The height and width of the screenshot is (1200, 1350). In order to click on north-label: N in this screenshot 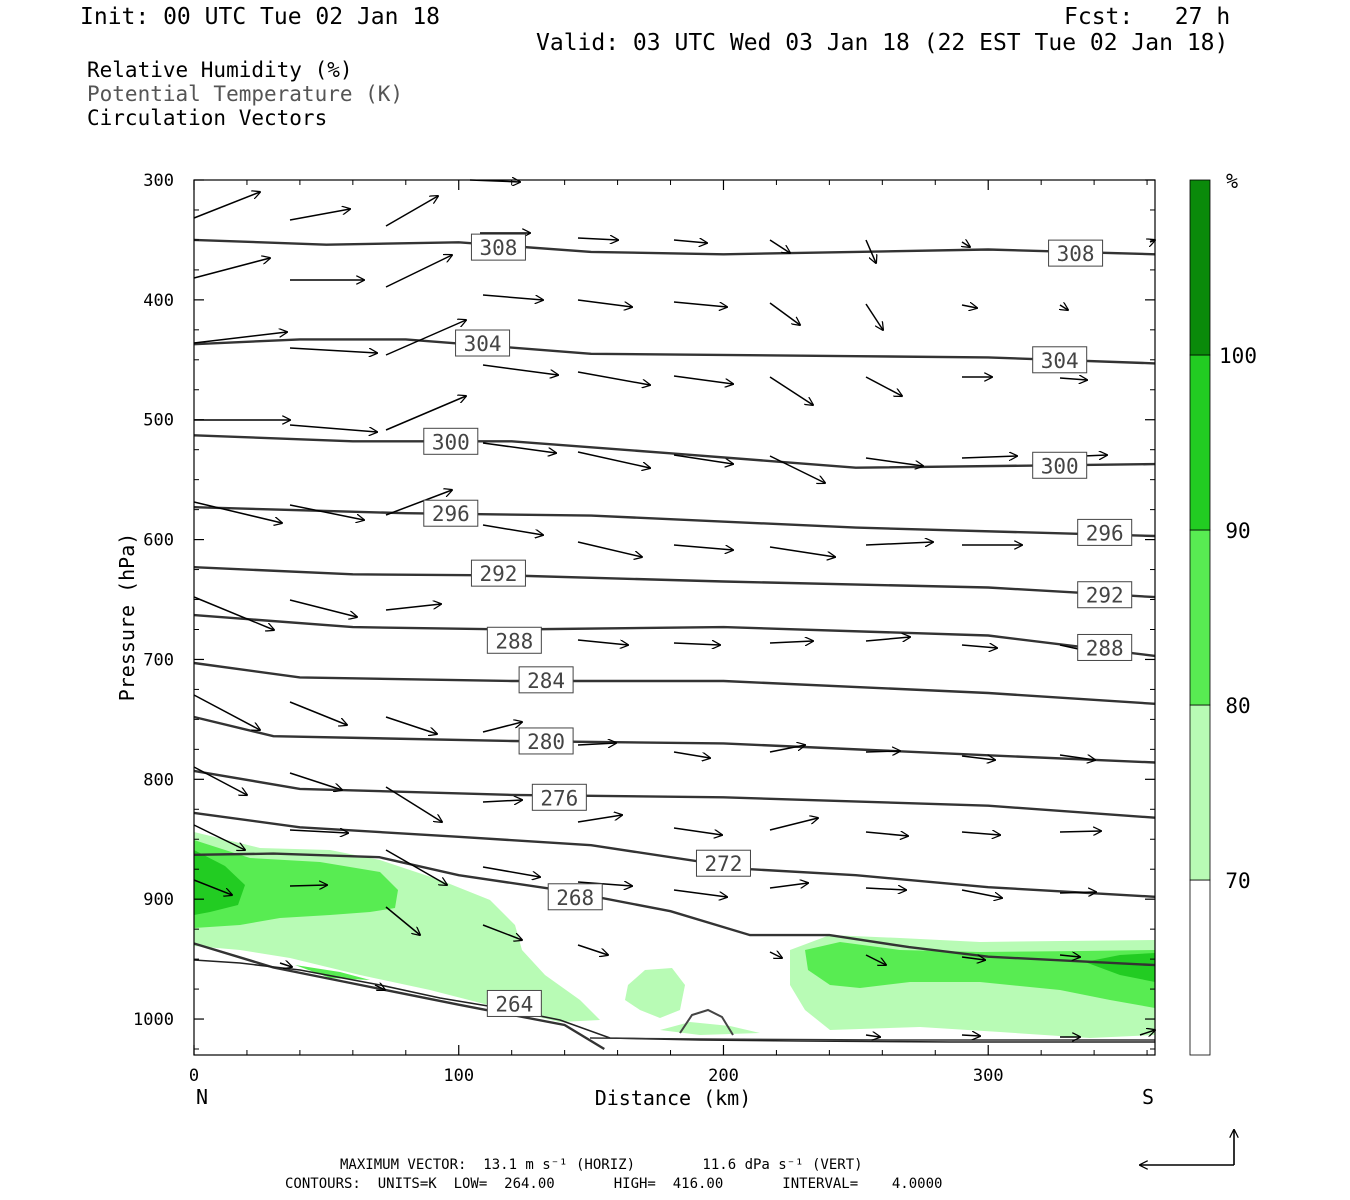, I will do `click(202, 1097)`.